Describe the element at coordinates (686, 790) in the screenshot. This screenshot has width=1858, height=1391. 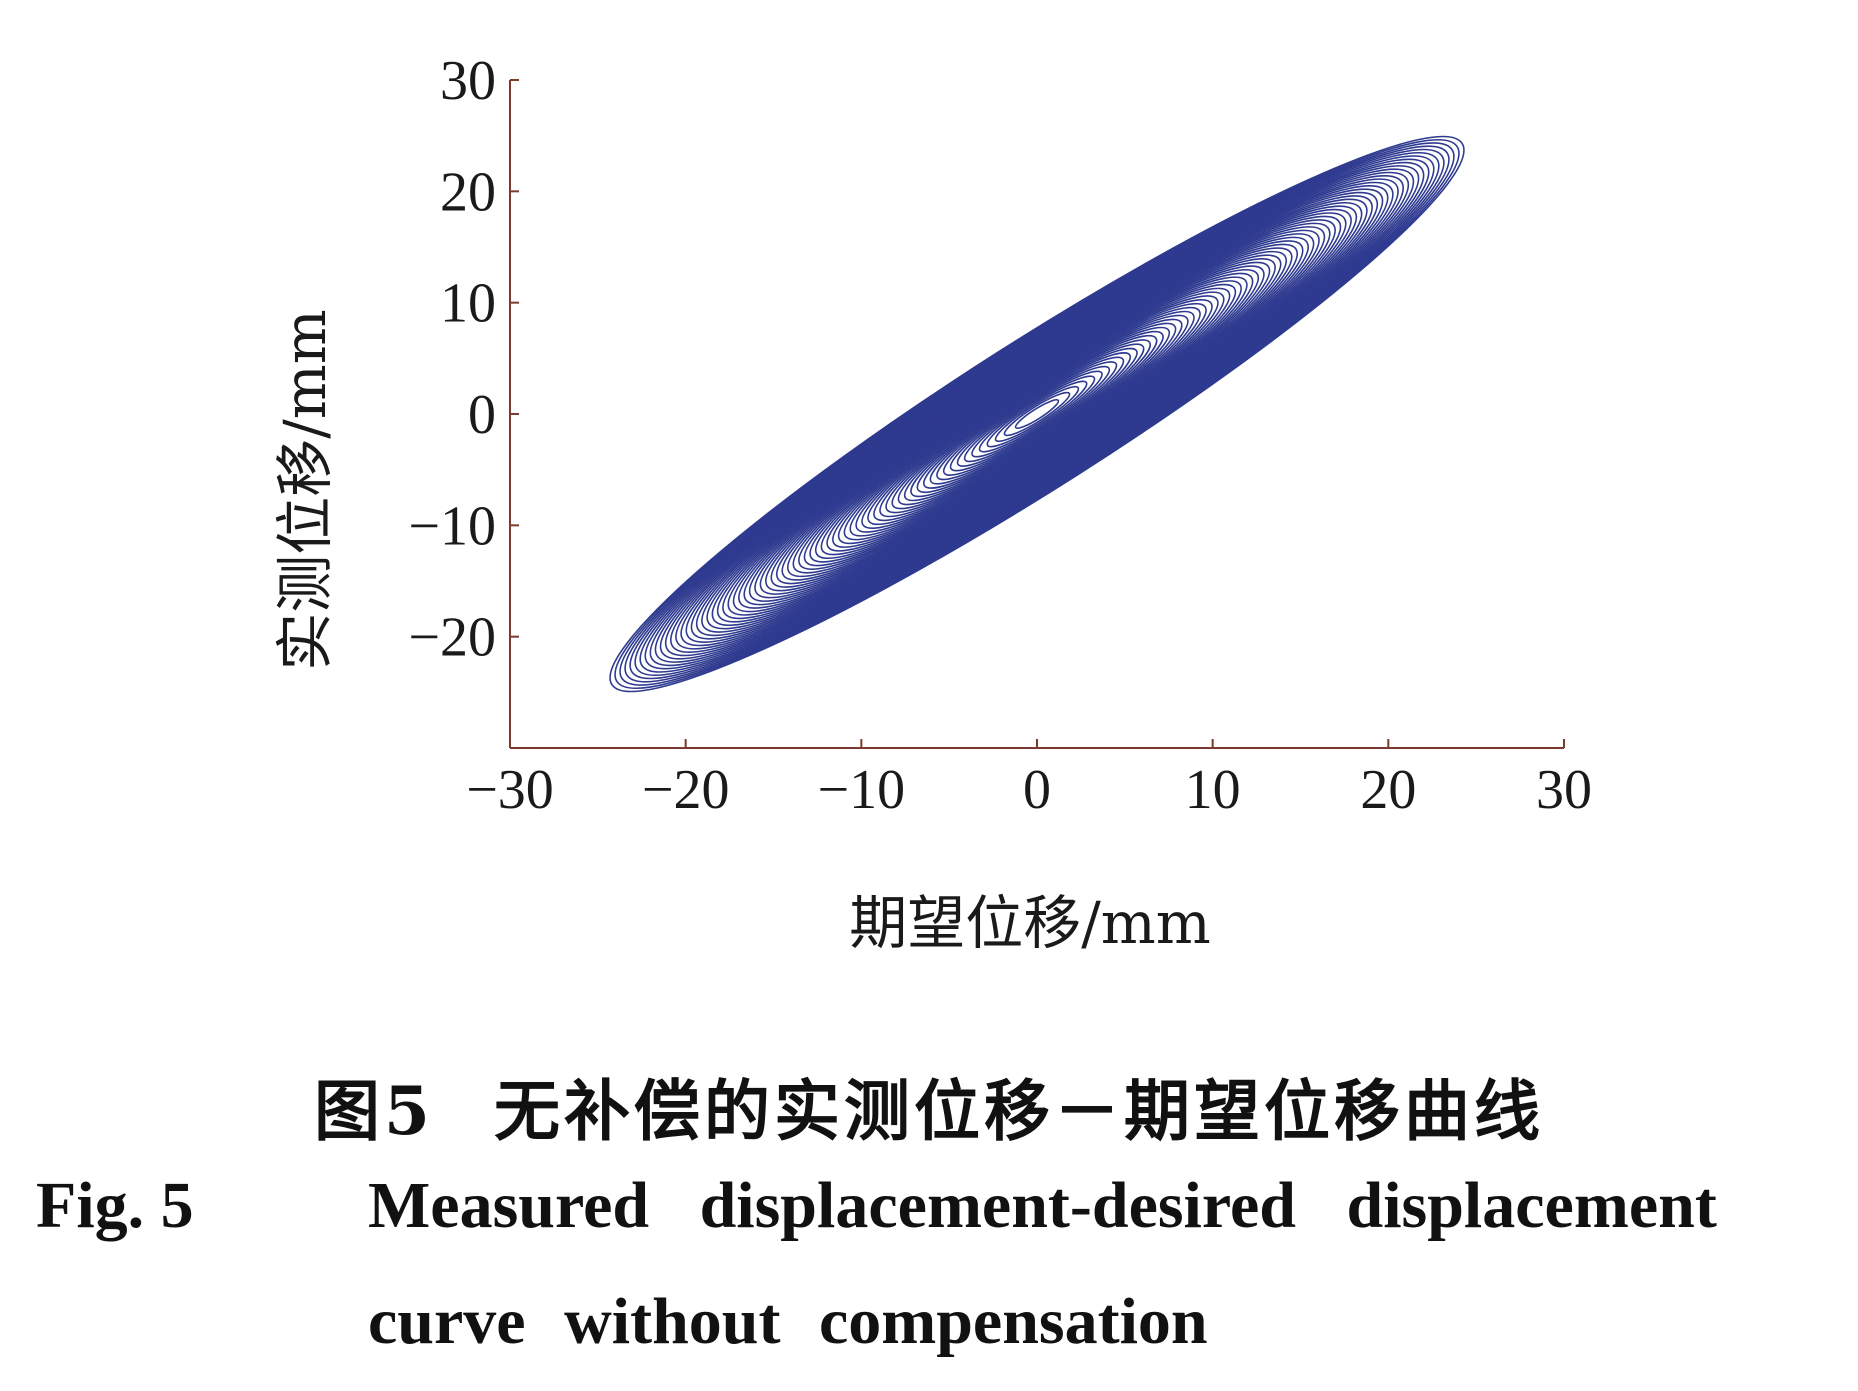
I see `x-tick-label: −20` at that location.